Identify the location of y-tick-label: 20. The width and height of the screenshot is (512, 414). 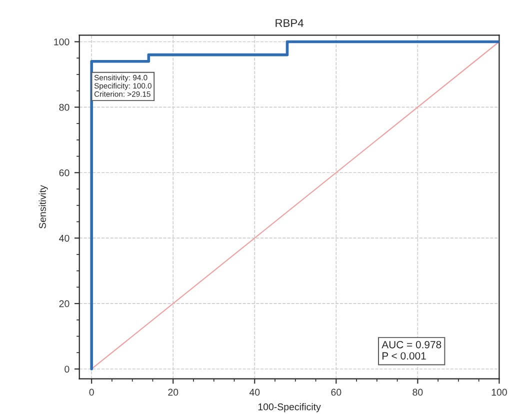
(64, 304).